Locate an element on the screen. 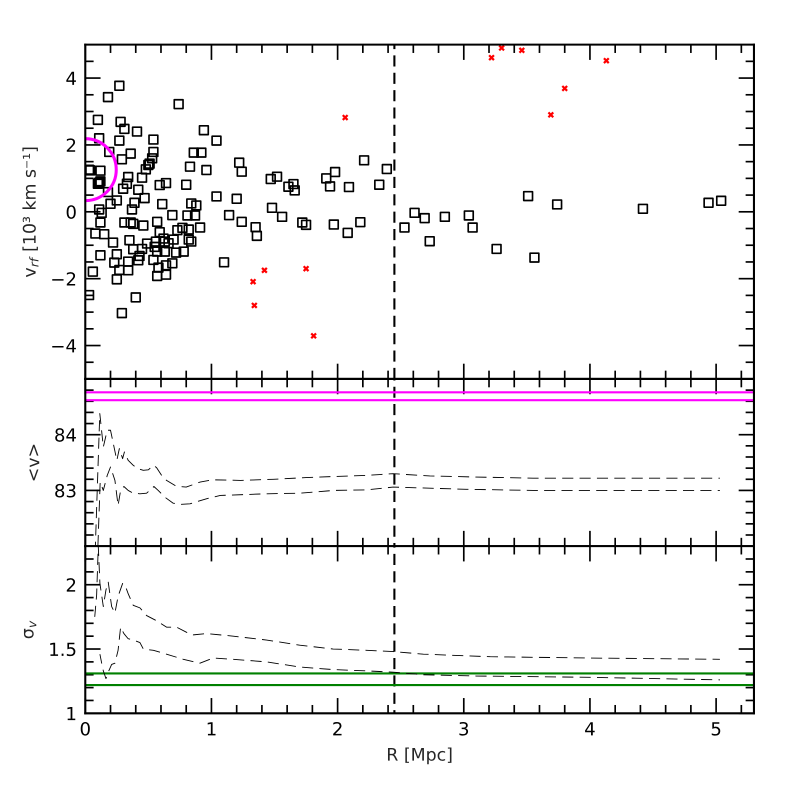 The width and height of the screenshot is (797, 797). y-axis-title: σ$_{v}$ is located at coordinates (30, 629).